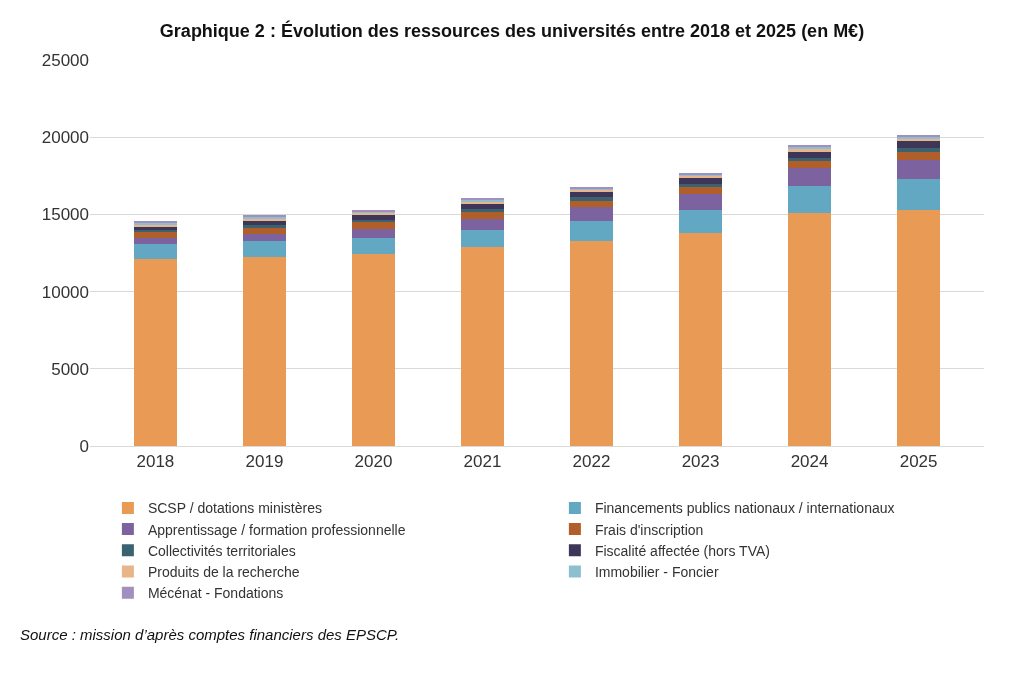  Describe the element at coordinates (591, 462) in the screenshot. I see `x-tick-label: 2022` at that location.